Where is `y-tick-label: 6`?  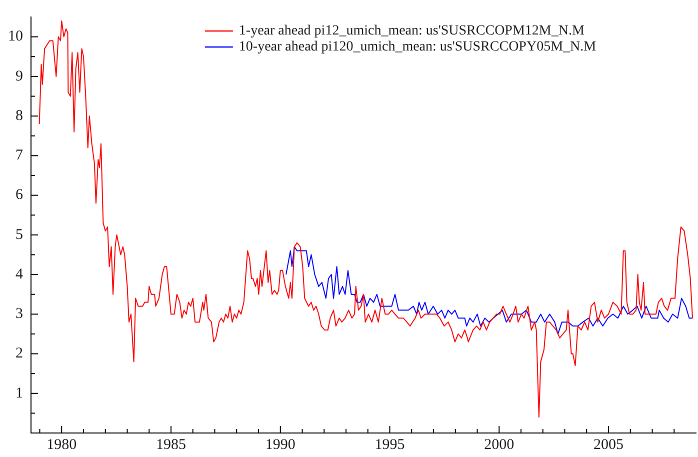 y-tick-label: 6 is located at coordinates (20, 195).